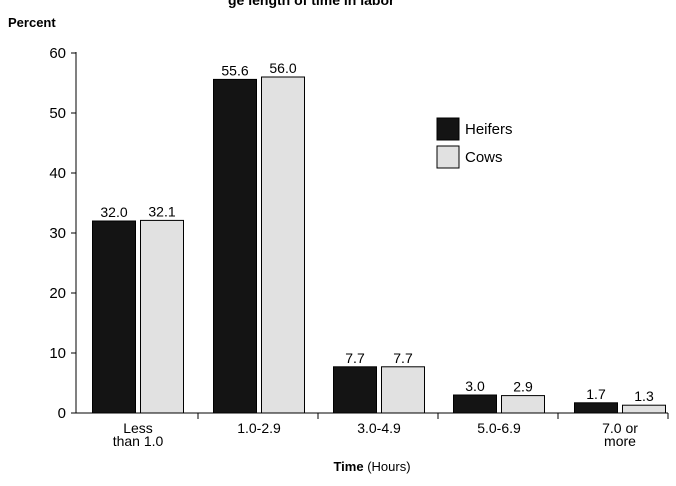 The image size is (676, 486). I want to click on data-label: 2.9, so click(523, 387).